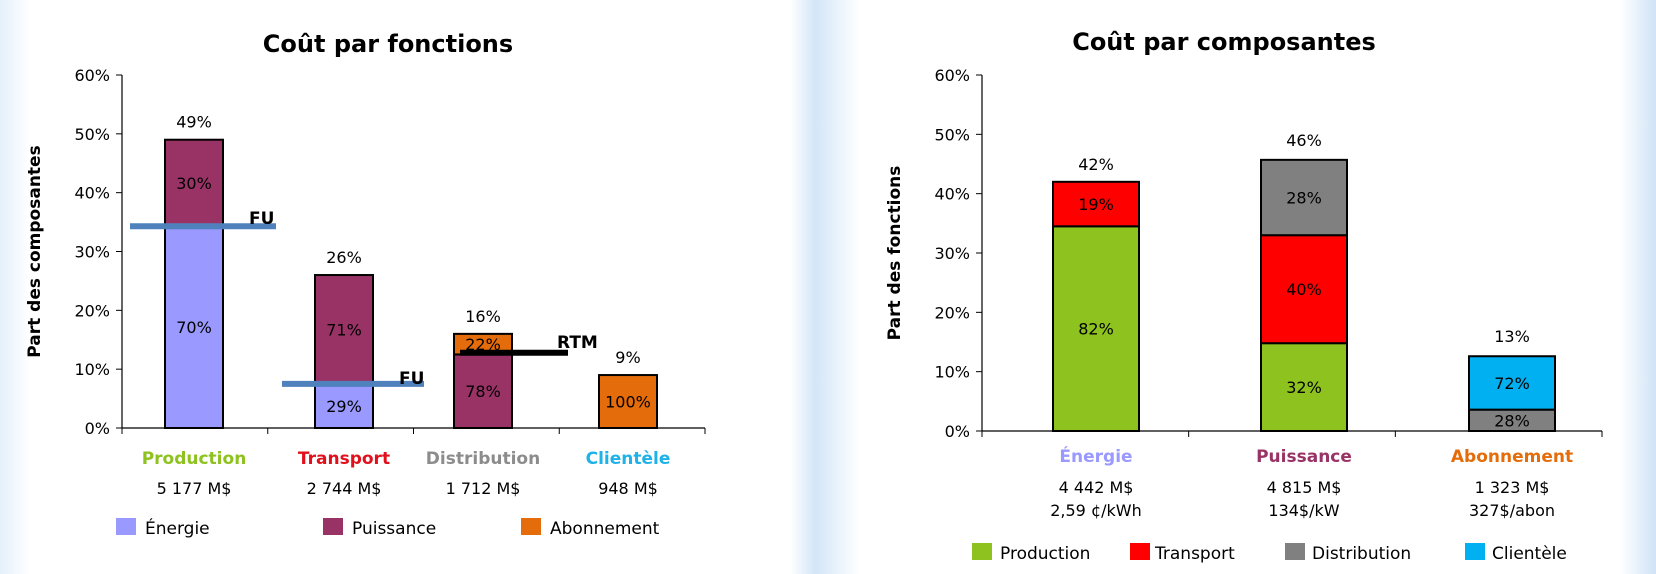 This screenshot has height=574, width=1656. I want to click on category-cost: 2 744 M$, so click(344, 488).